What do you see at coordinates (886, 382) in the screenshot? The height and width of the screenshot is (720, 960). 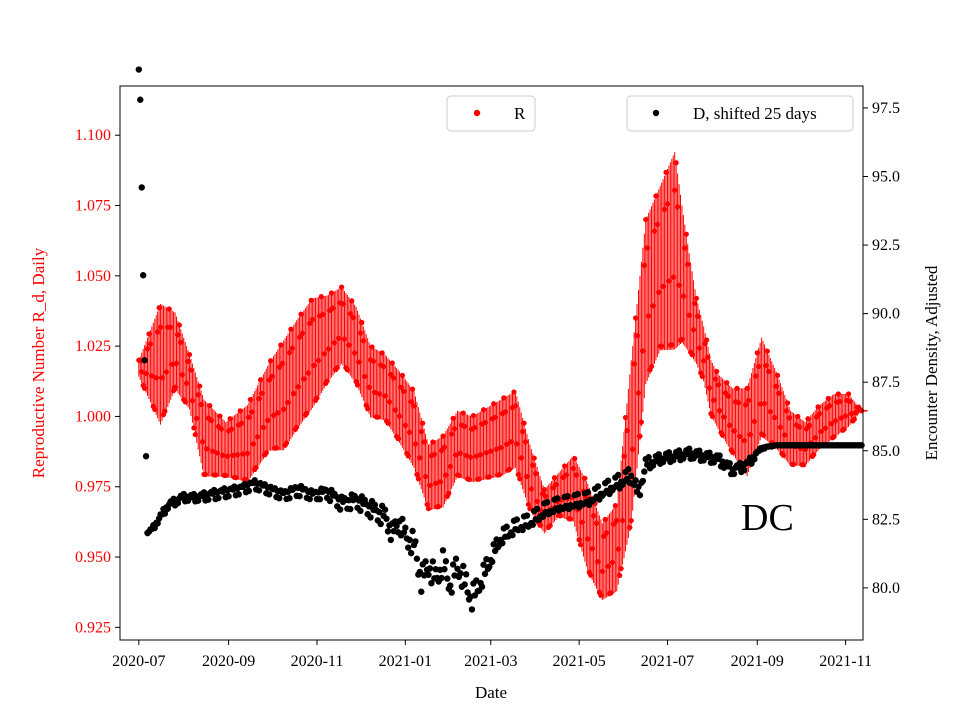 I see `y-right-tick-label: 87.5` at bounding box center [886, 382].